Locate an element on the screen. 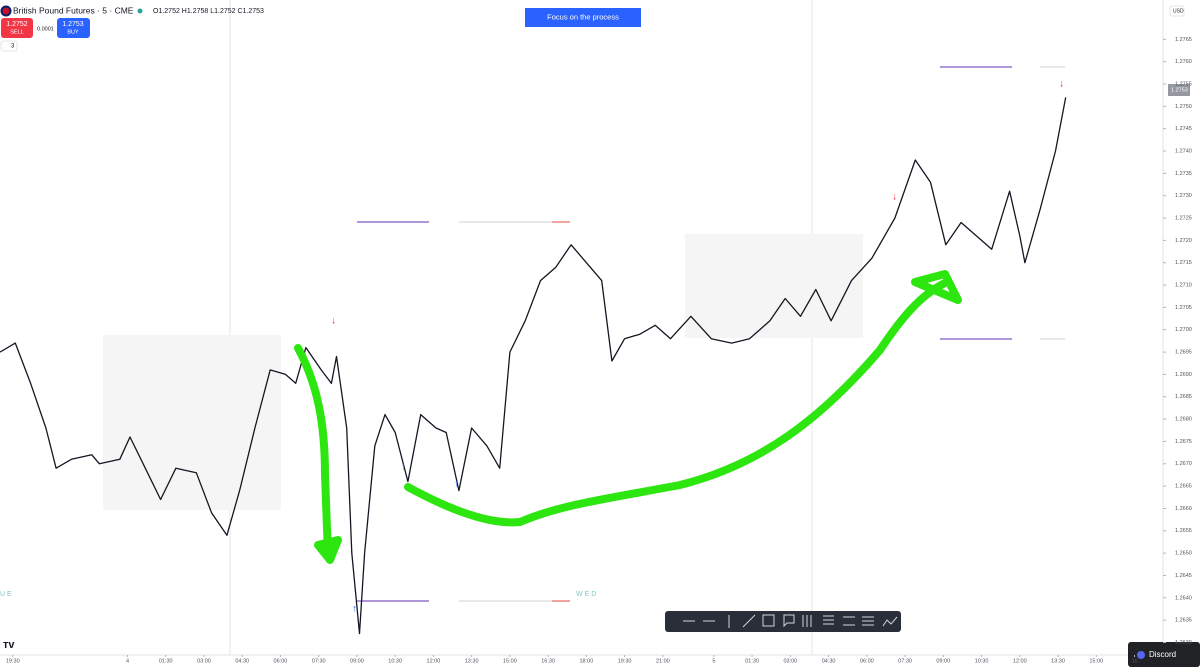  y-tick-label: 1.2755 is located at coordinates (1183, 84).